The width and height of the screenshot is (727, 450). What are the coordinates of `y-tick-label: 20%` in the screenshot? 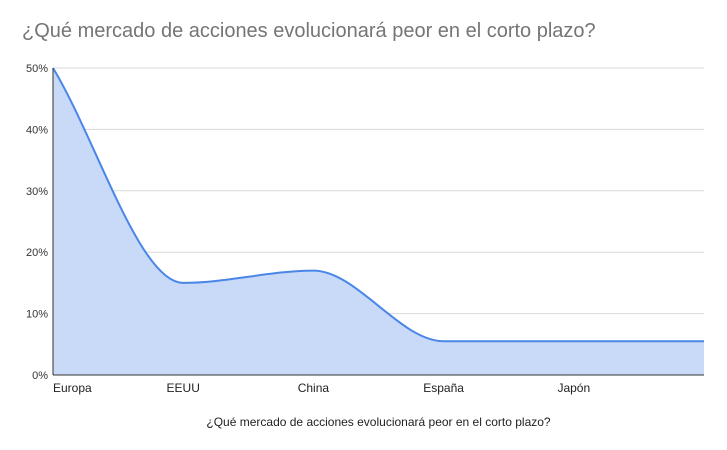 It's located at (37, 253).